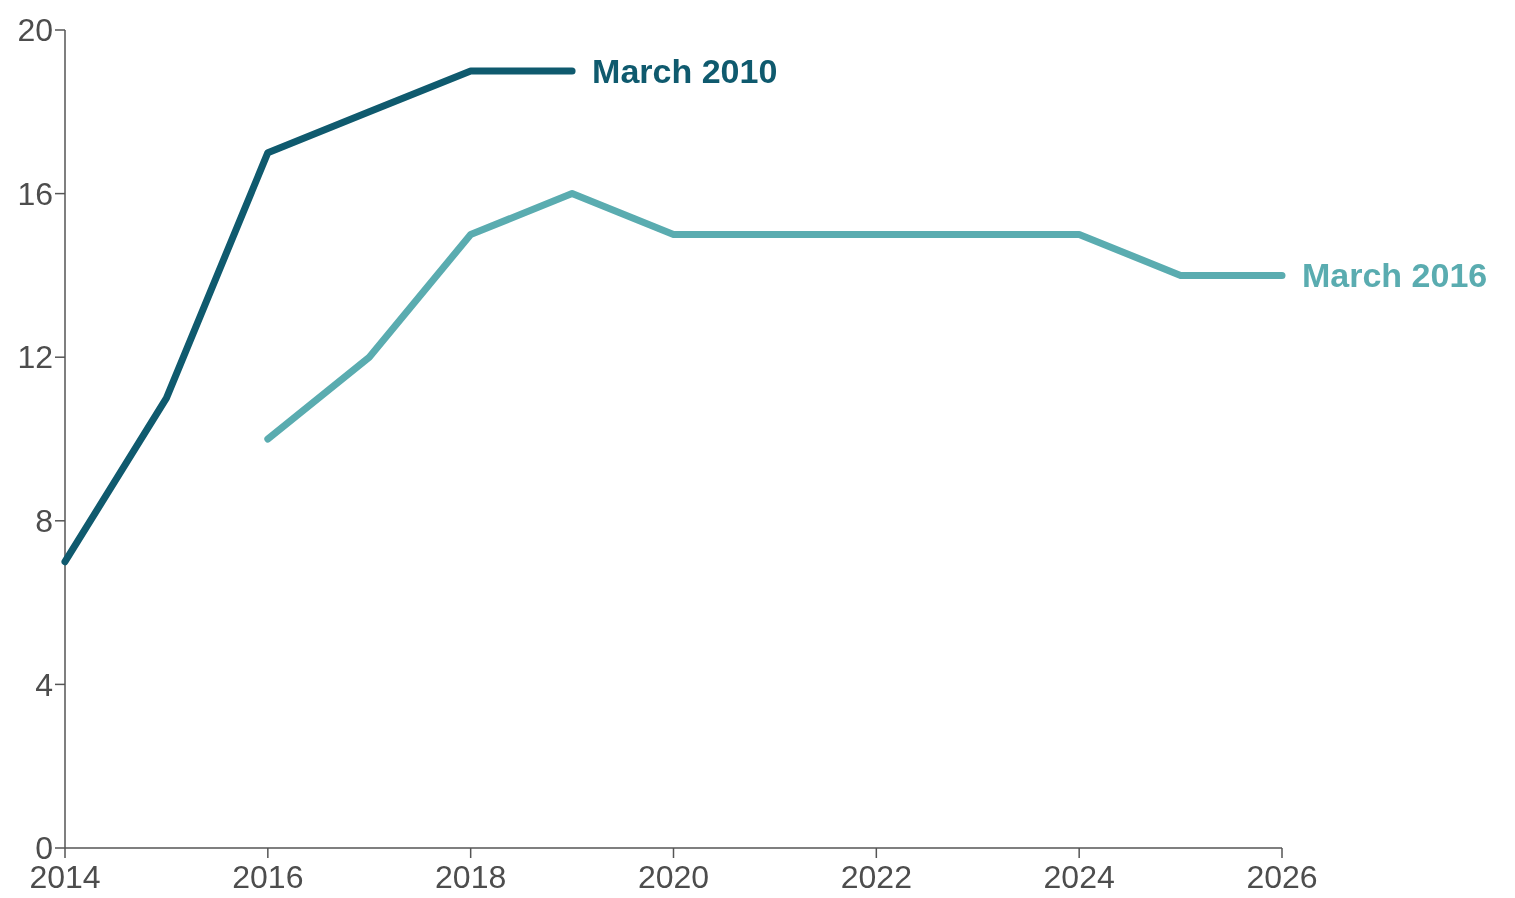  I want to click on series-label: March 2010, so click(685, 70).